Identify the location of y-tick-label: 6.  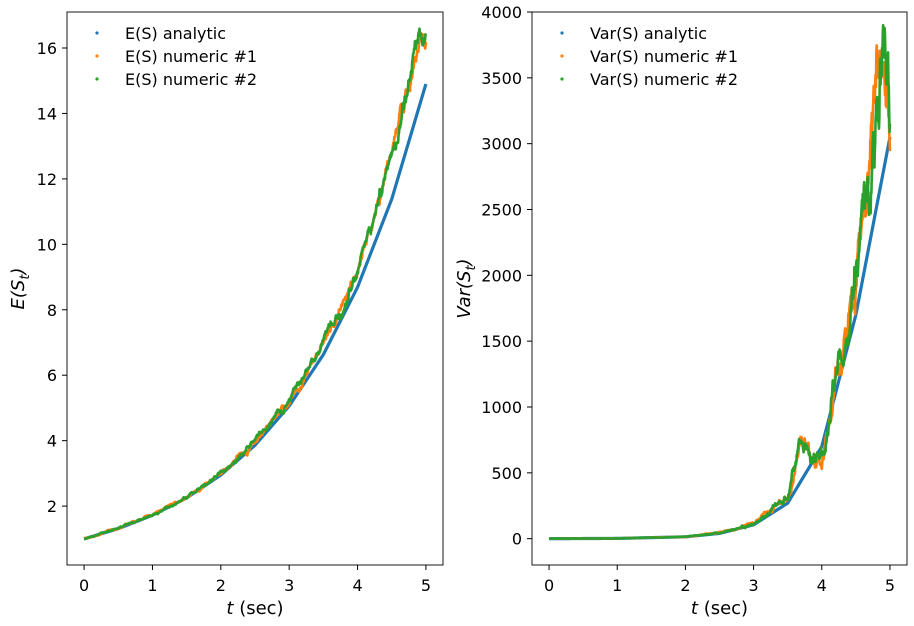
(52, 375).